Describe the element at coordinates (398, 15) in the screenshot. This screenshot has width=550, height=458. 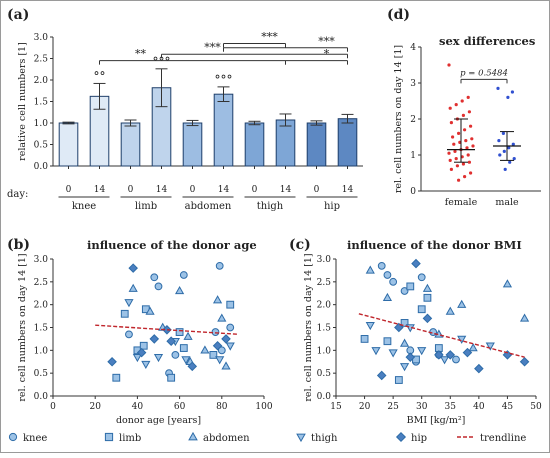
I see `panel-d-label: (d)` at that location.